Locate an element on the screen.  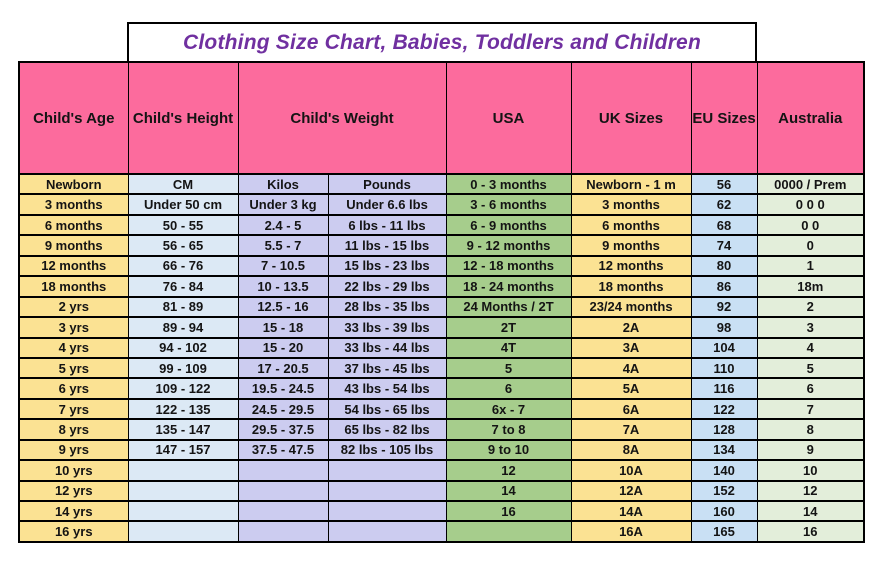
cell-age: 16 yrs is located at coordinates (73, 531).